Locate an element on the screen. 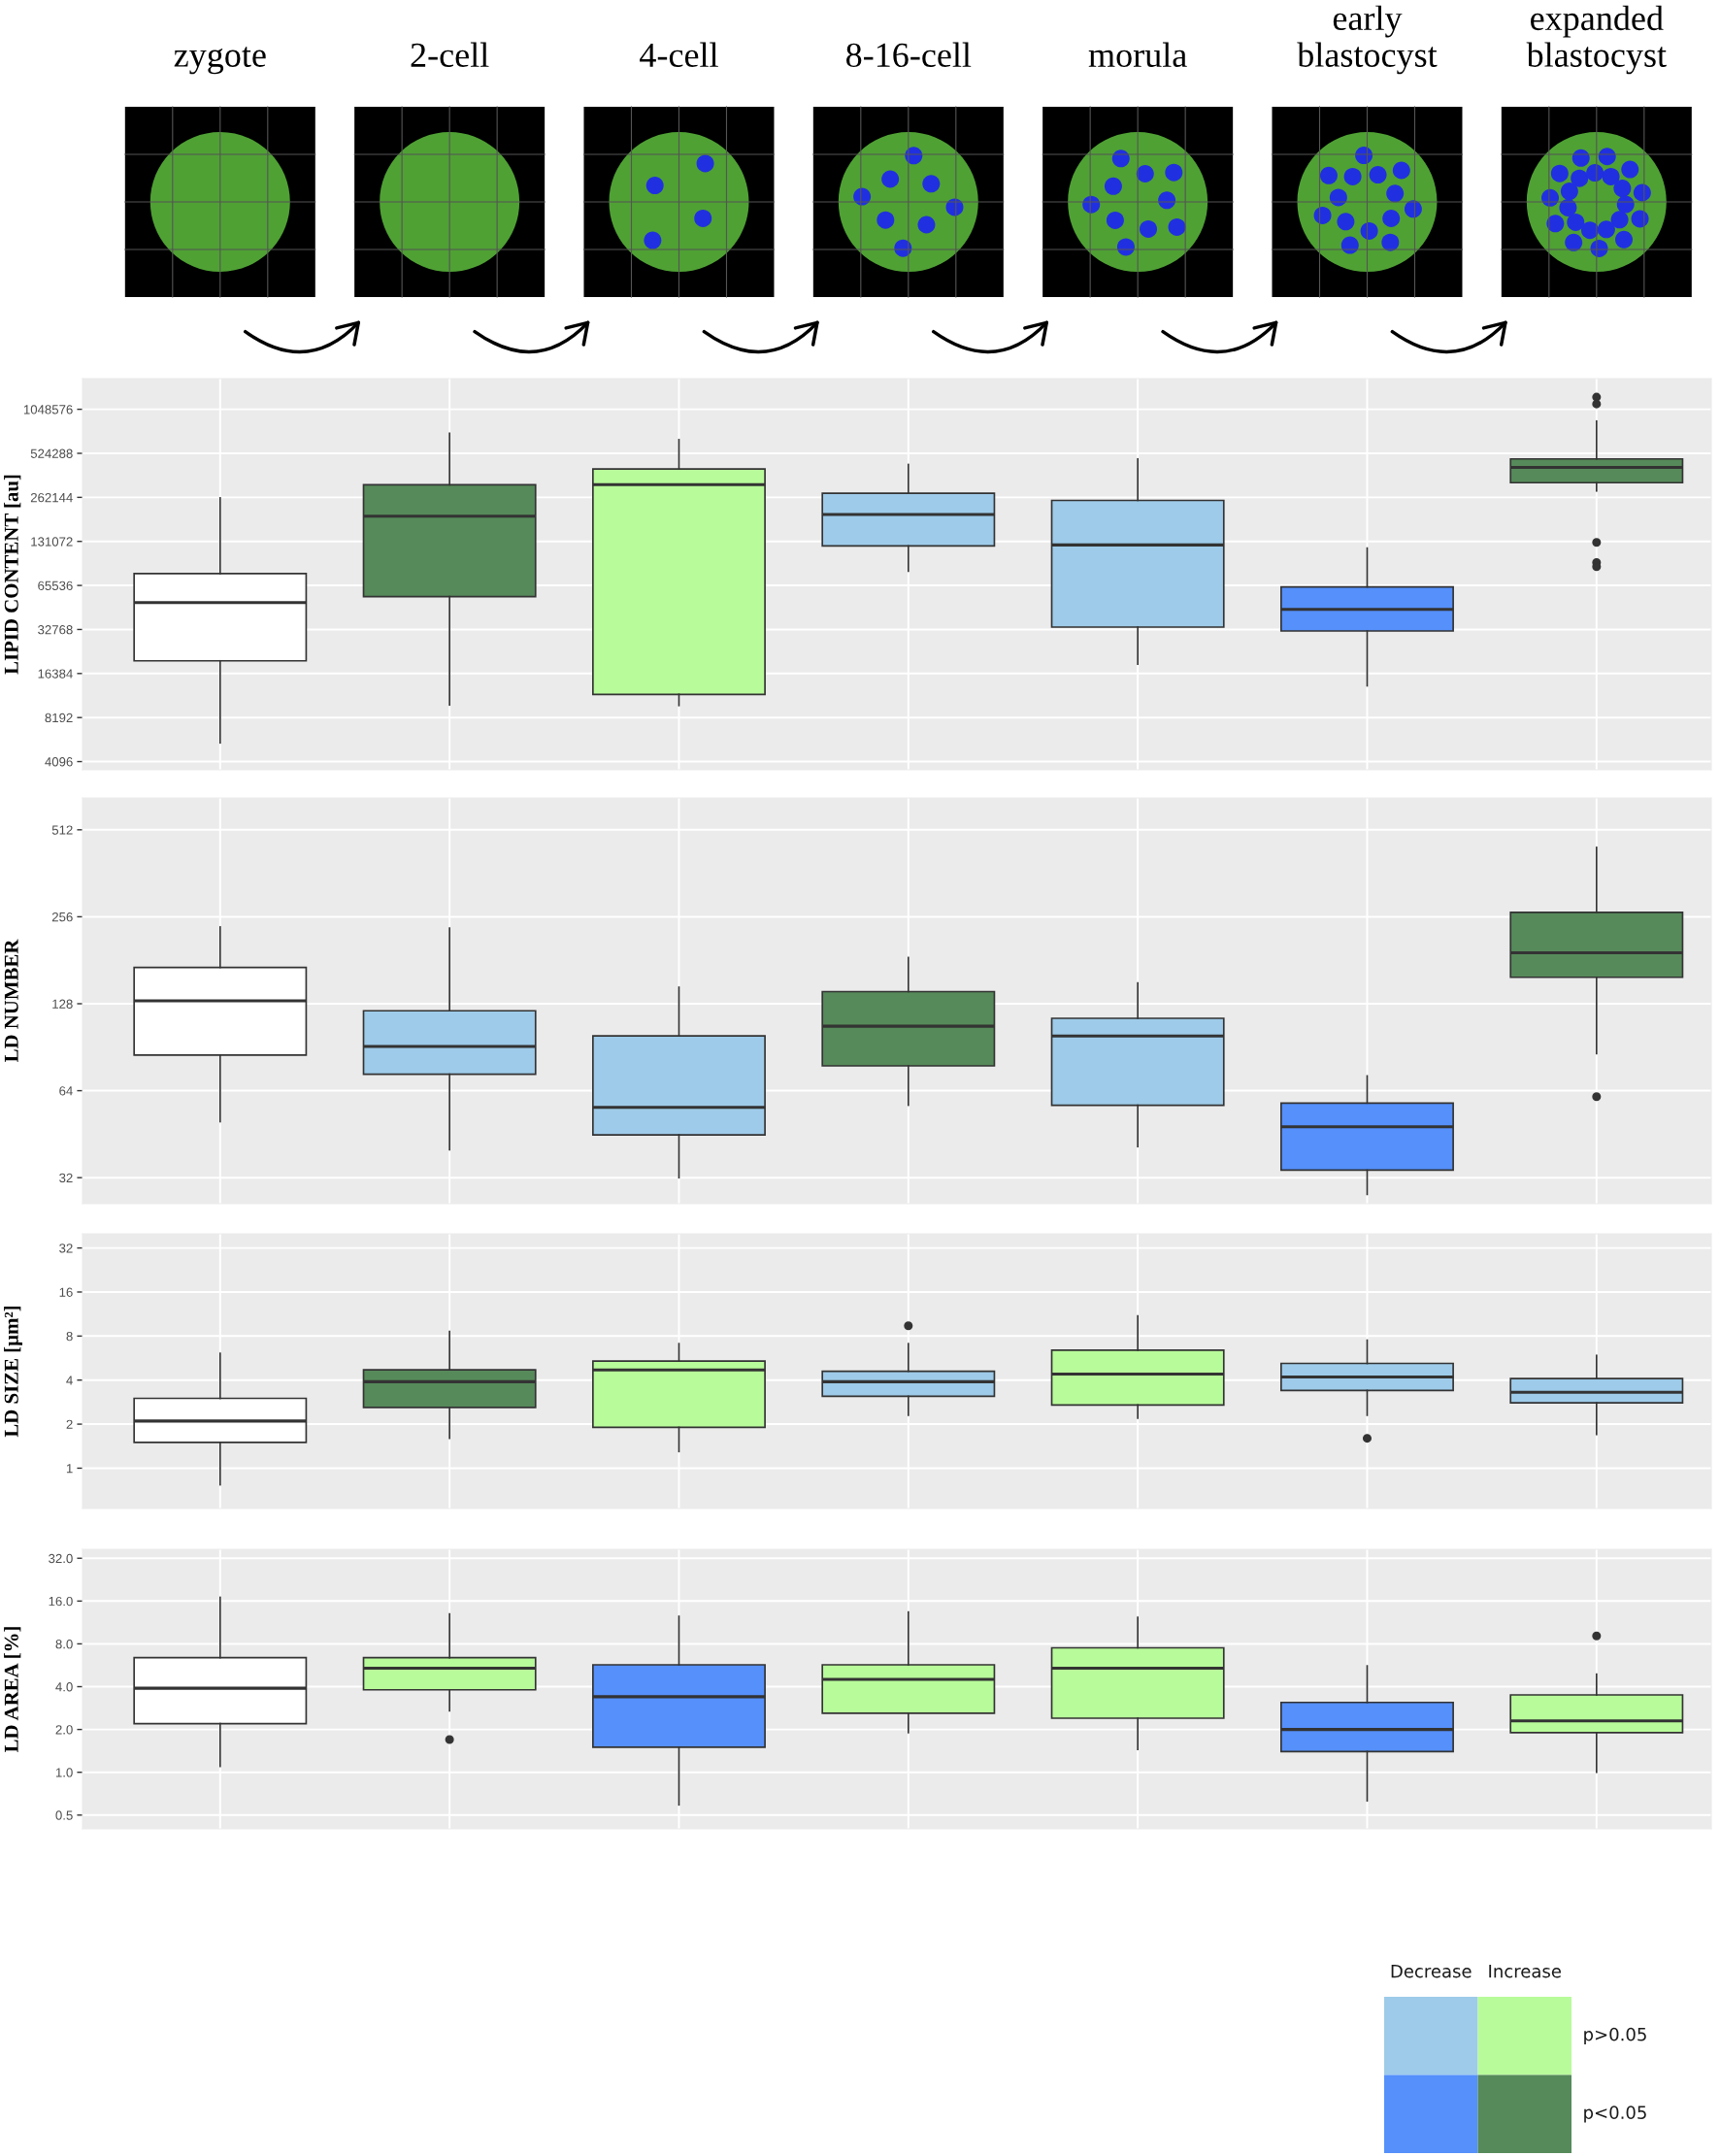  y-tick-label: 2 is located at coordinates (69, 1424).